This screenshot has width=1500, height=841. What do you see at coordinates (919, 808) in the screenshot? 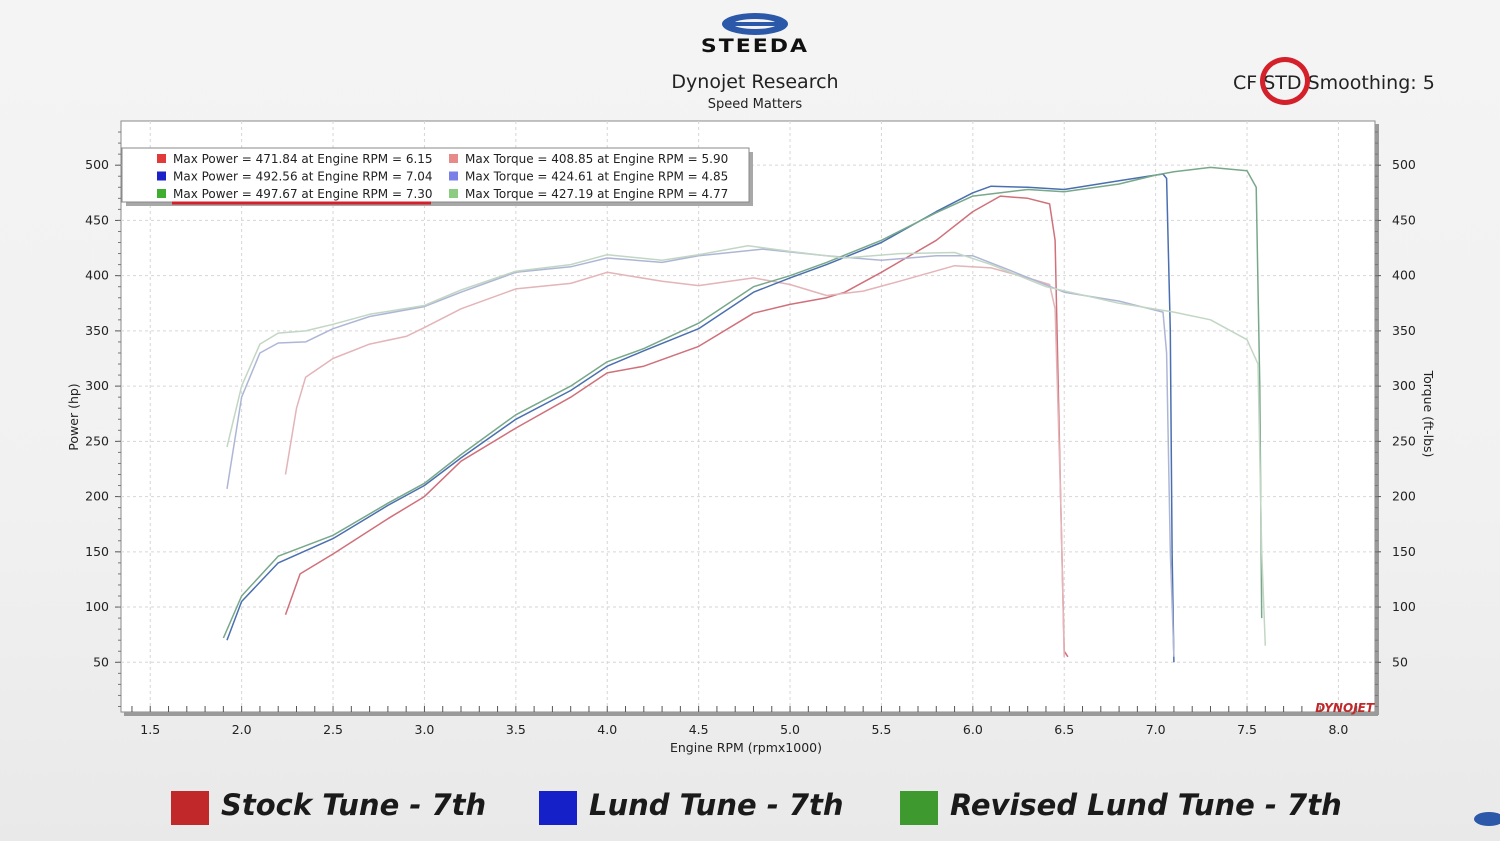
I see `footer-swatch-revised` at bounding box center [919, 808].